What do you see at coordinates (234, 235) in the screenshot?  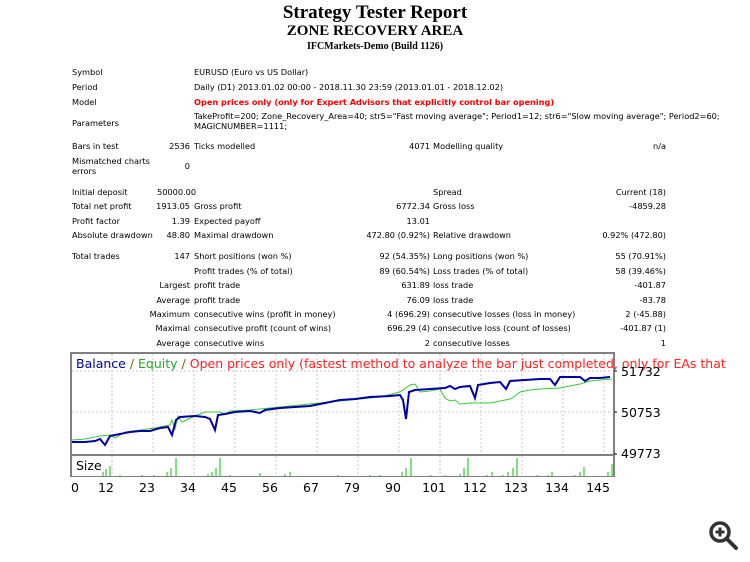 I see `max-drawdown-label: Maximal drawdown` at bounding box center [234, 235].